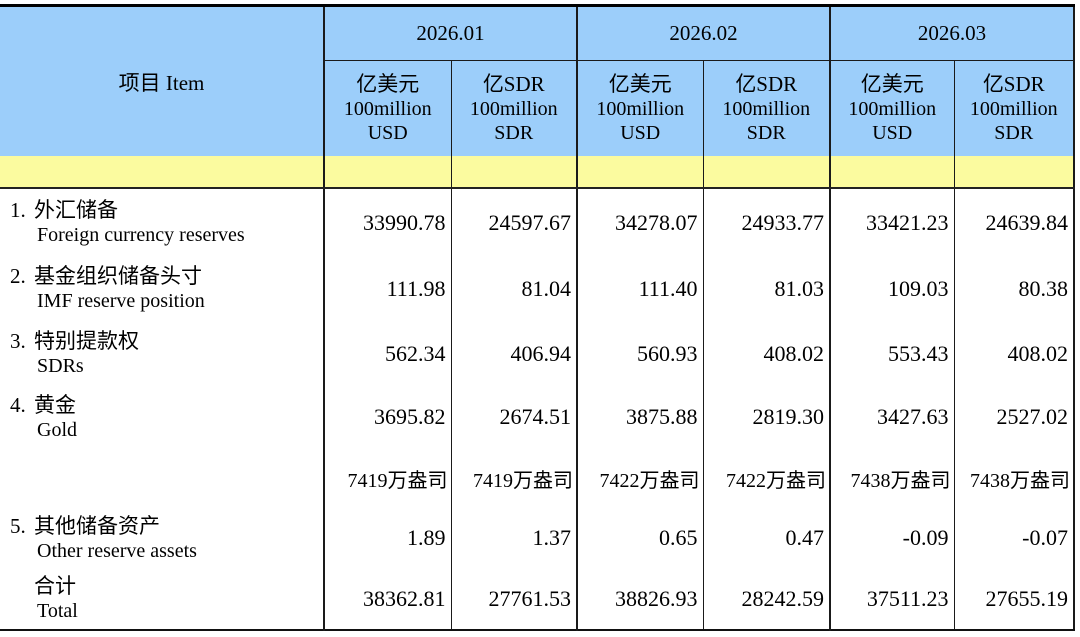 The width and height of the screenshot is (1080, 637). What do you see at coordinates (162, 599) in the screenshot?
I see `row-item-total: 合计 Total` at bounding box center [162, 599].